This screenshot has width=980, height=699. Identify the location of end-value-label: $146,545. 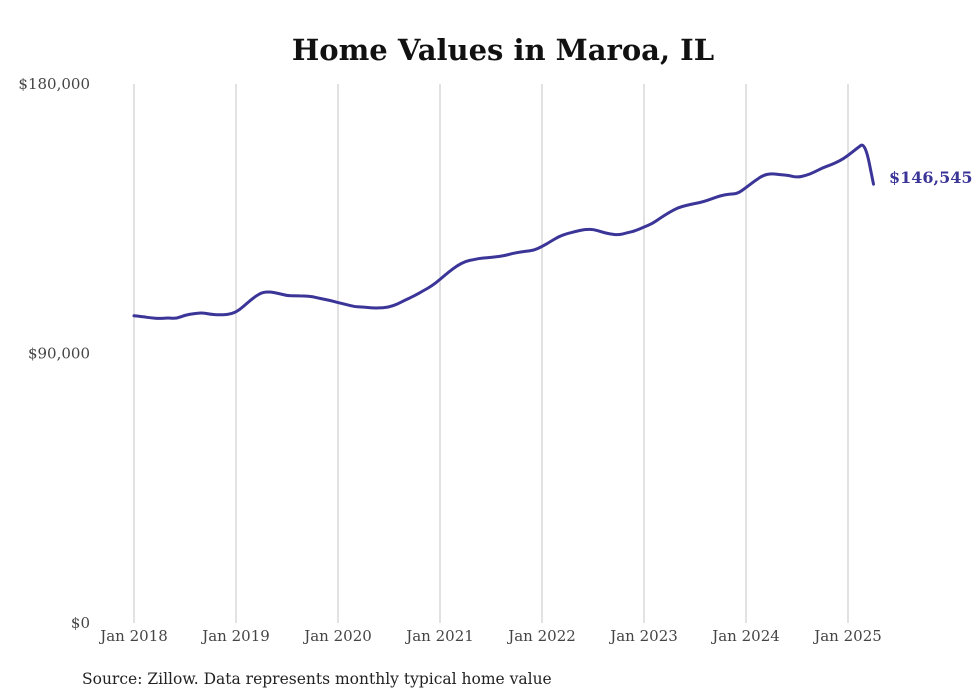
(931, 177).